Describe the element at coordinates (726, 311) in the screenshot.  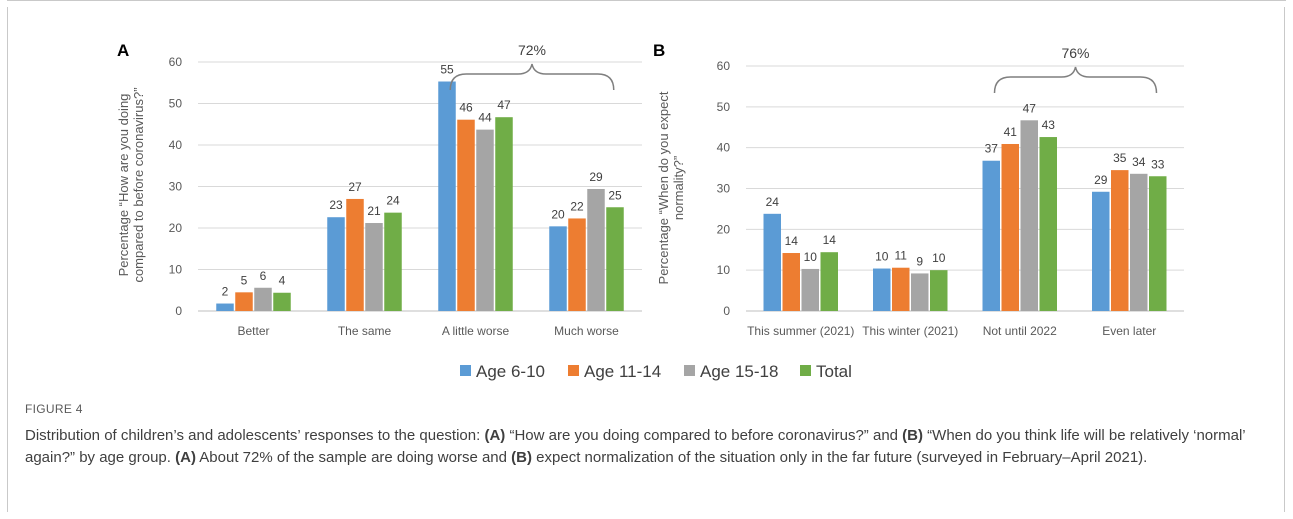
I see `panel-b-ytick-label: 0` at that location.